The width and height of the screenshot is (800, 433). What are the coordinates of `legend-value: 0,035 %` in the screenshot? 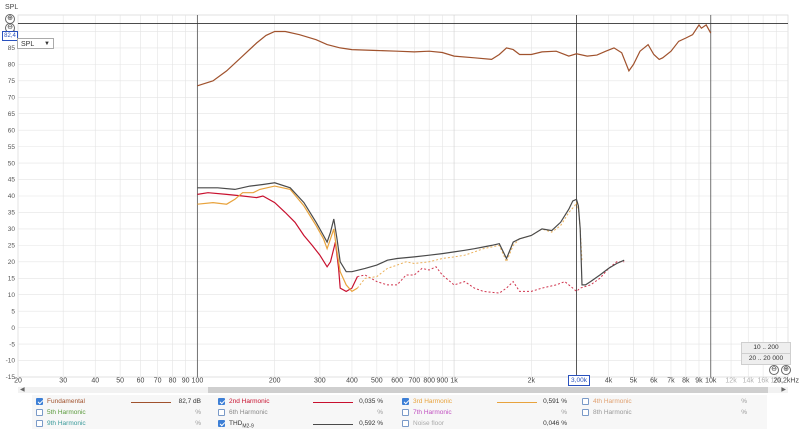 It's located at (371, 401).